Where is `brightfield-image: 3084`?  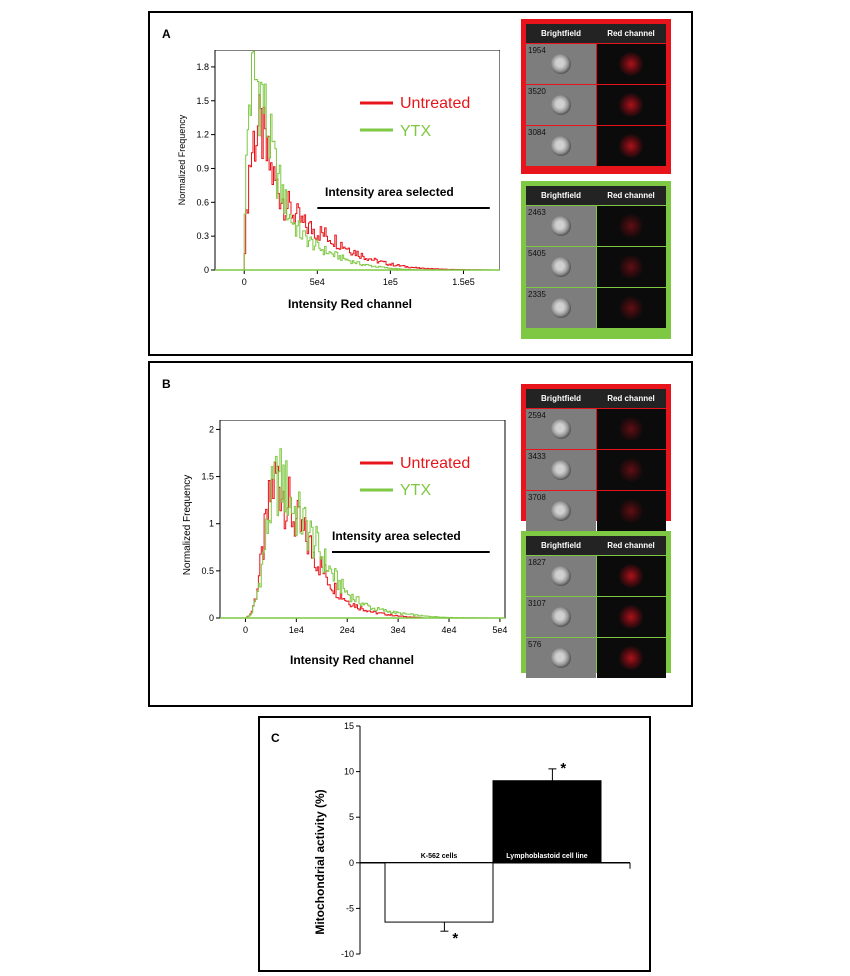
brightfield-image: 3084 is located at coordinates (561, 146).